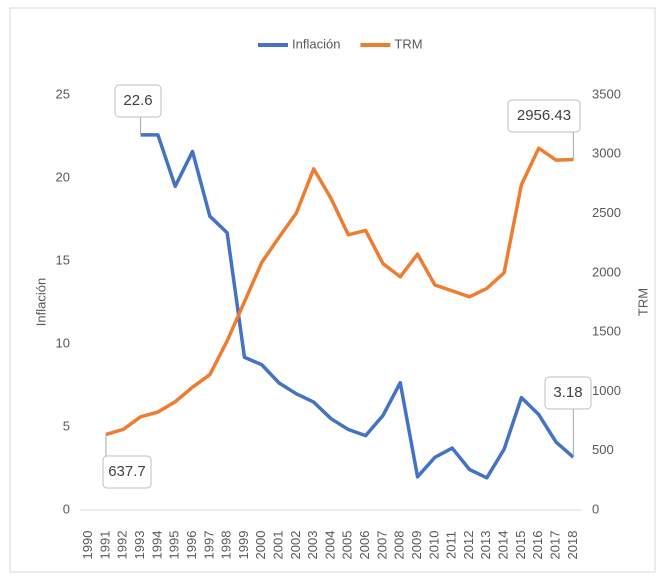 This screenshot has height=585, width=666. What do you see at coordinates (381, 545) in the screenshot?
I see `x-tick-label: 2007` at bounding box center [381, 545].